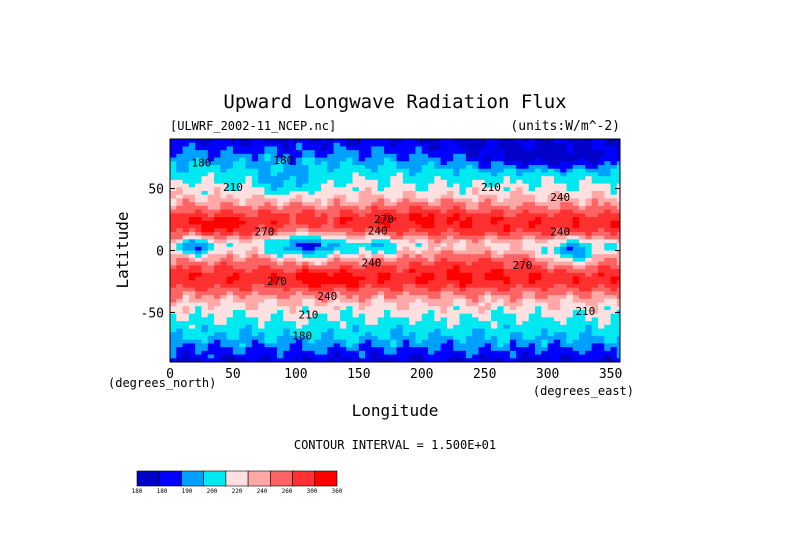 Image resolution: width=789 pixels, height=558 pixels. Describe the element at coordinates (156, 190) in the screenshot. I see `y-tick-label: 50` at that location.